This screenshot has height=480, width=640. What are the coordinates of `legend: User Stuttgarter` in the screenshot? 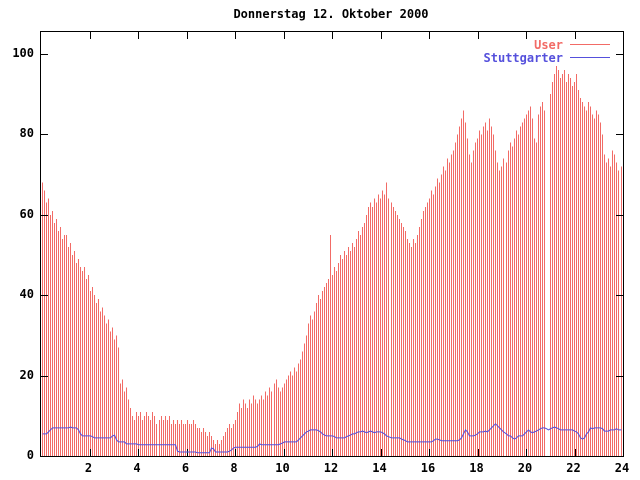 It's located at (546, 51).